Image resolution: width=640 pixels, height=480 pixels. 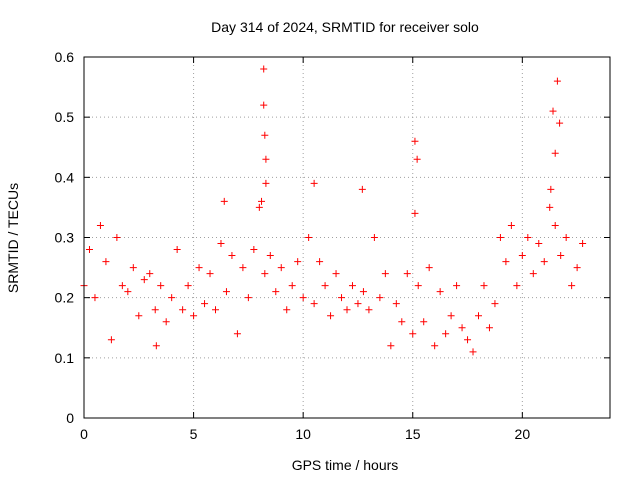 What do you see at coordinates (65, 177) in the screenshot?
I see `y-tick-label: 0.4` at bounding box center [65, 177].